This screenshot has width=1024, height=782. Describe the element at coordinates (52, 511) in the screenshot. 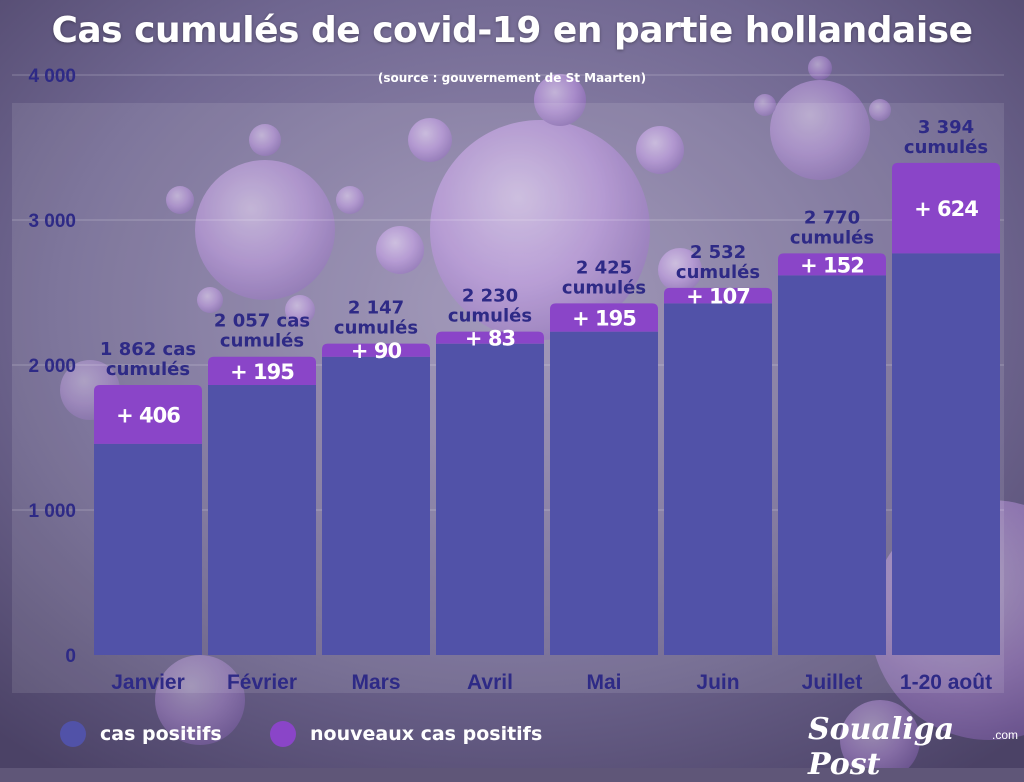

I see `y-tick-label: 1 000` at that location.